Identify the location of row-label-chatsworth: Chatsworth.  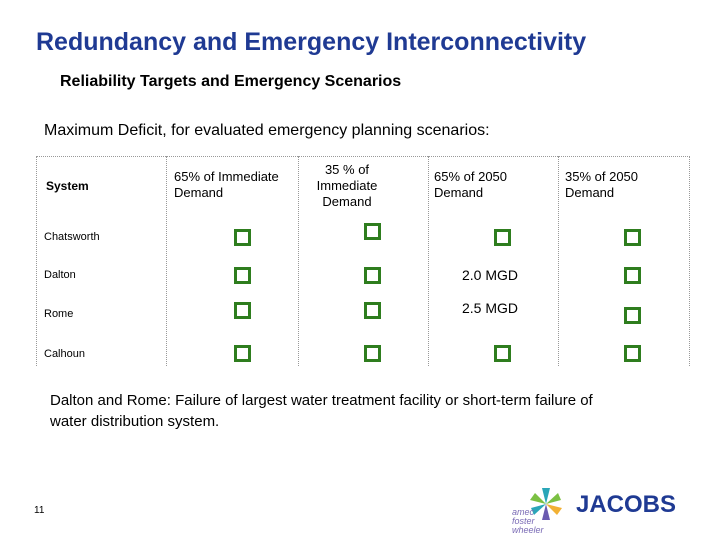
(72, 237).